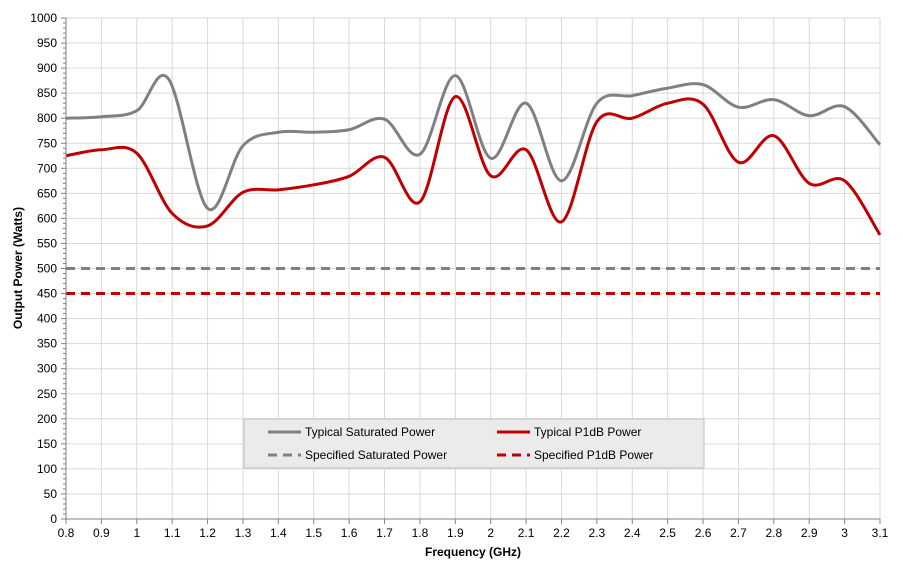 The height and width of the screenshot is (561, 903). What do you see at coordinates (632, 533) in the screenshot?
I see `x-tick-label: 2.4` at bounding box center [632, 533].